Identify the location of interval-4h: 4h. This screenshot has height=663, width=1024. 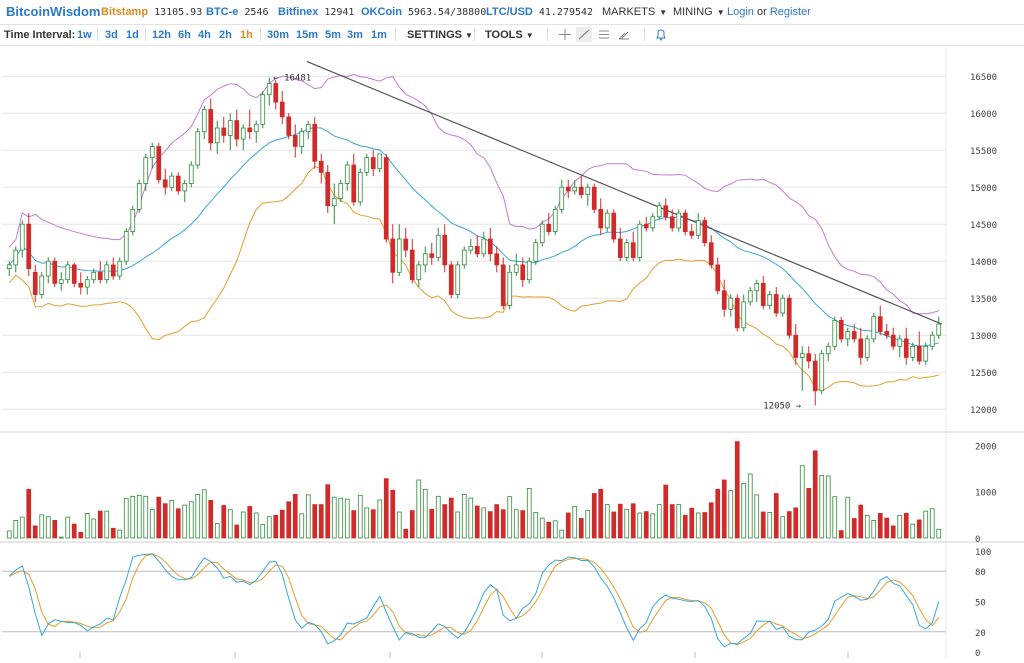
(204, 35).